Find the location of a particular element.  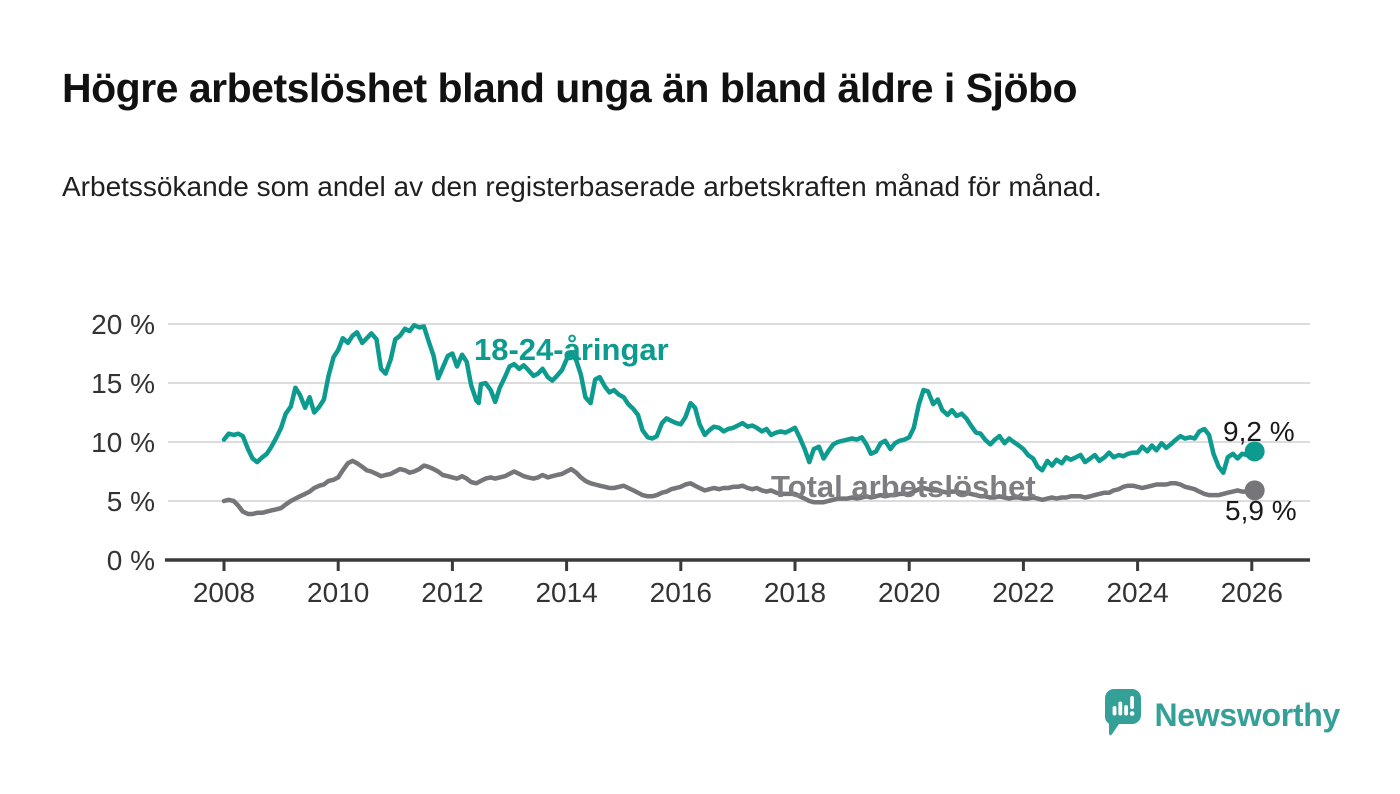

x-axis-tick-label: 2026 is located at coordinates (1252, 592).